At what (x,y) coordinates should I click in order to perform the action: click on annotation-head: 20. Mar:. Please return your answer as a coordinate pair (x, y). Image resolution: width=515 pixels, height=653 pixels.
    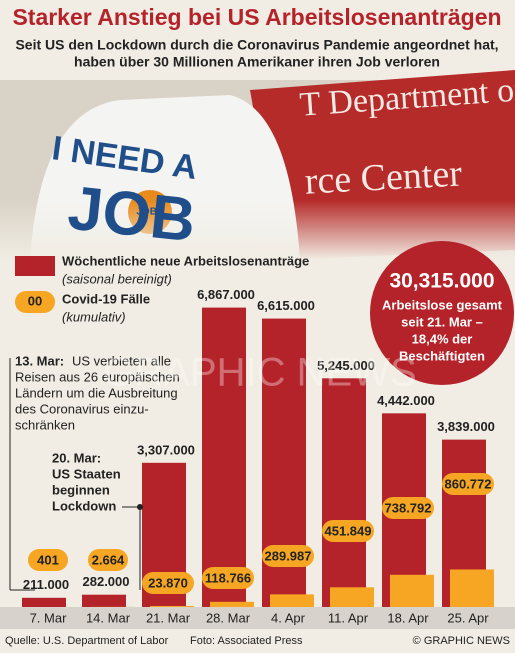
    Looking at the image, I should click on (76, 457).